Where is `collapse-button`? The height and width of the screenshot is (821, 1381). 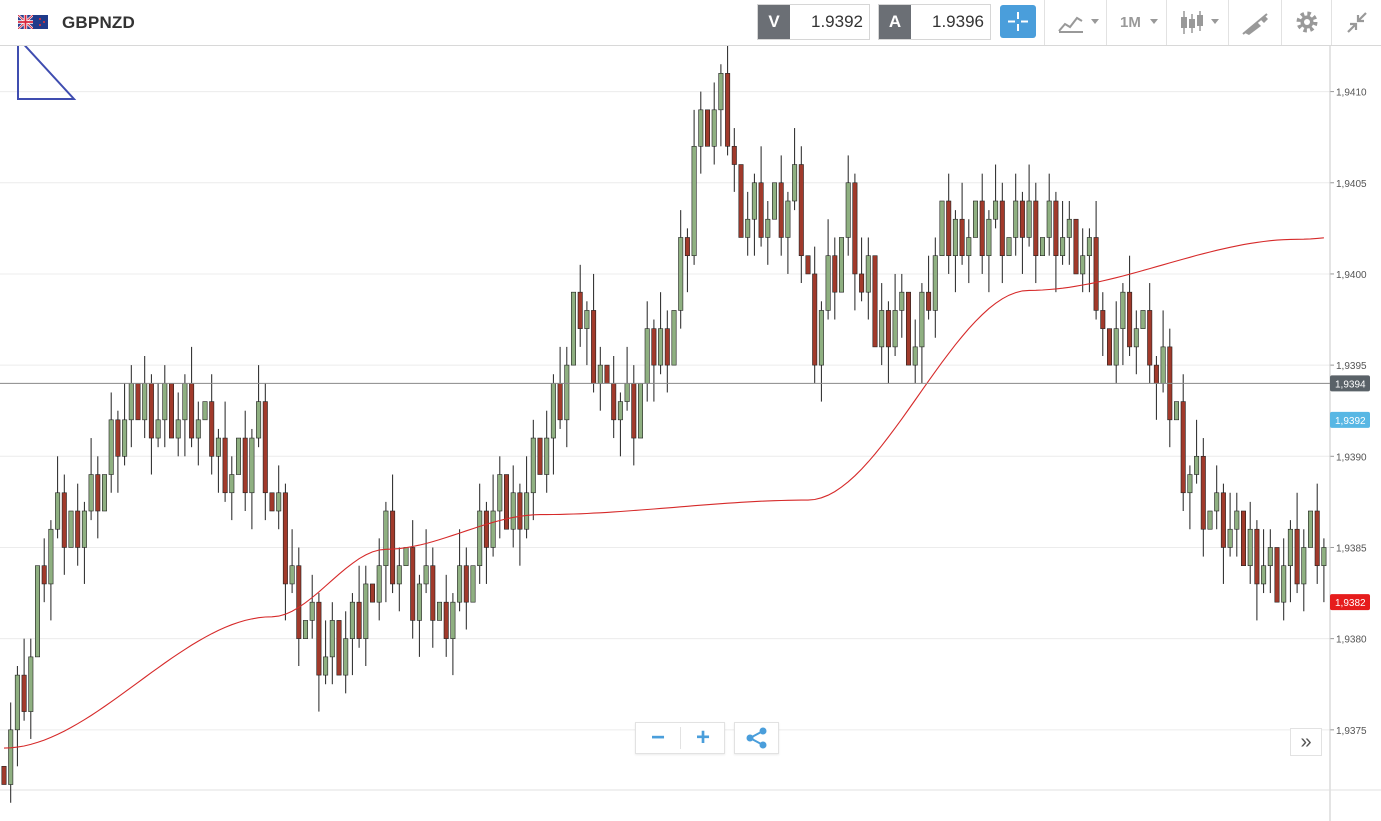 collapse-button is located at coordinates (1356, 22).